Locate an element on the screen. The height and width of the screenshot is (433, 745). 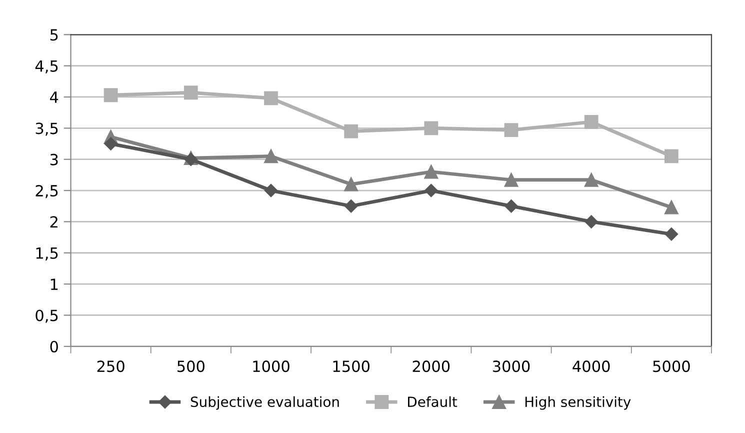
legend-label: Default is located at coordinates (433, 402).